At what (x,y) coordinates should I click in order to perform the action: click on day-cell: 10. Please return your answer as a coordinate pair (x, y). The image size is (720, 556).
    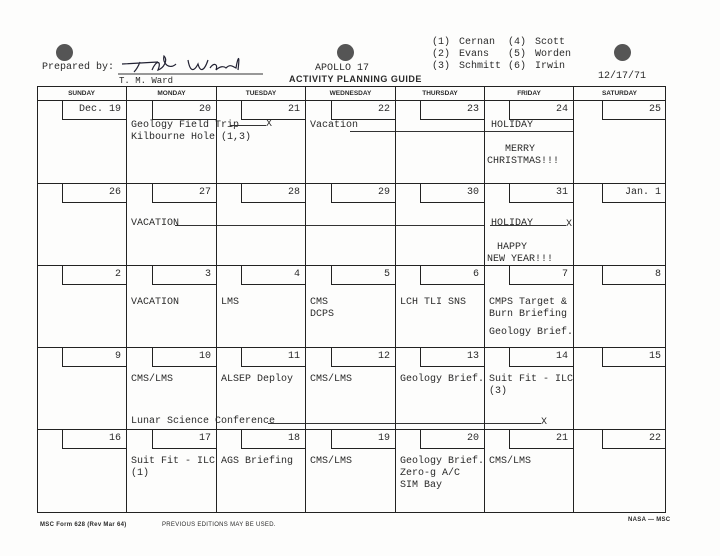
    Looking at the image, I should click on (172, 389).